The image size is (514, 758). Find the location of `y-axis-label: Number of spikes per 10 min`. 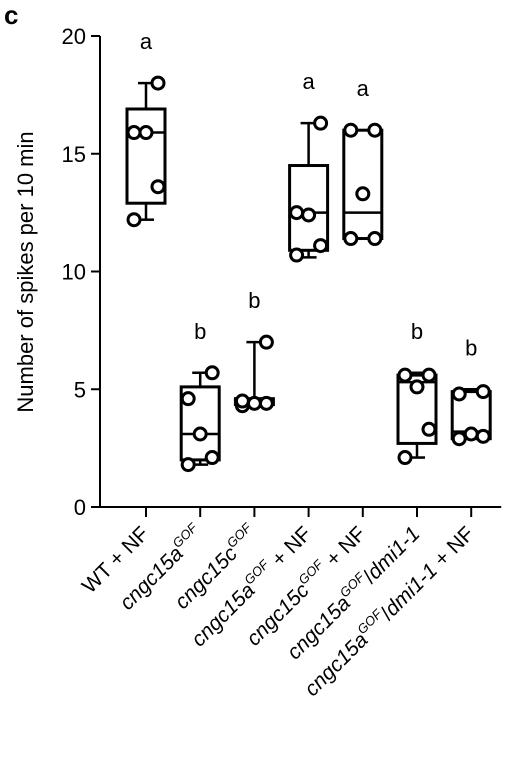

y-axis-label: Number of spikes per 10 min is located at coordinates (25, 271).